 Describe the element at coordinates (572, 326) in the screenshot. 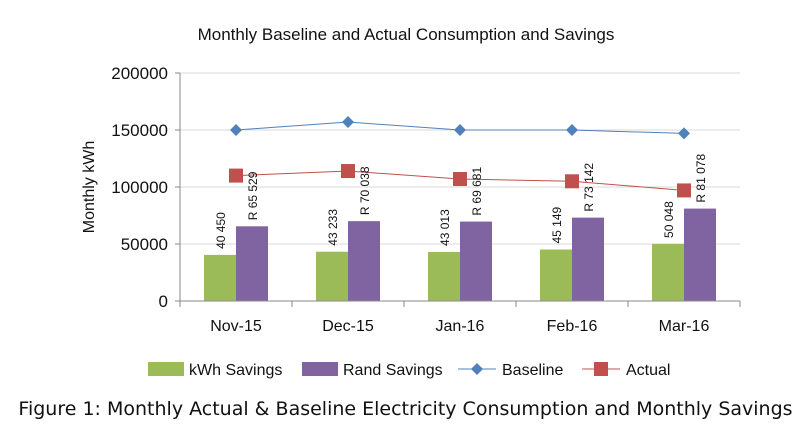

I see `x-tick-label: Feb-16` at that location.